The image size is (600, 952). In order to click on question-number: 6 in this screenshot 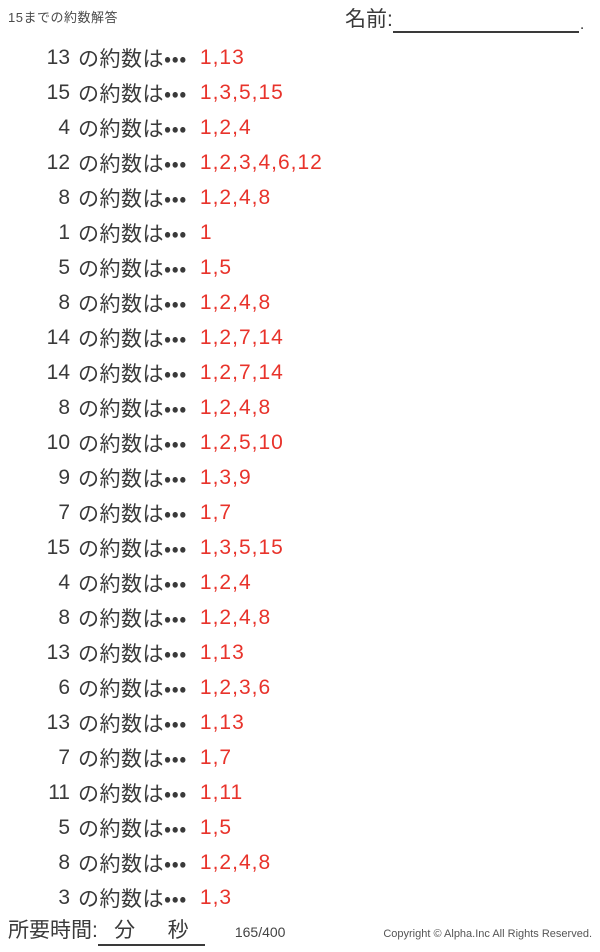, I will do `click(64, 687)`.